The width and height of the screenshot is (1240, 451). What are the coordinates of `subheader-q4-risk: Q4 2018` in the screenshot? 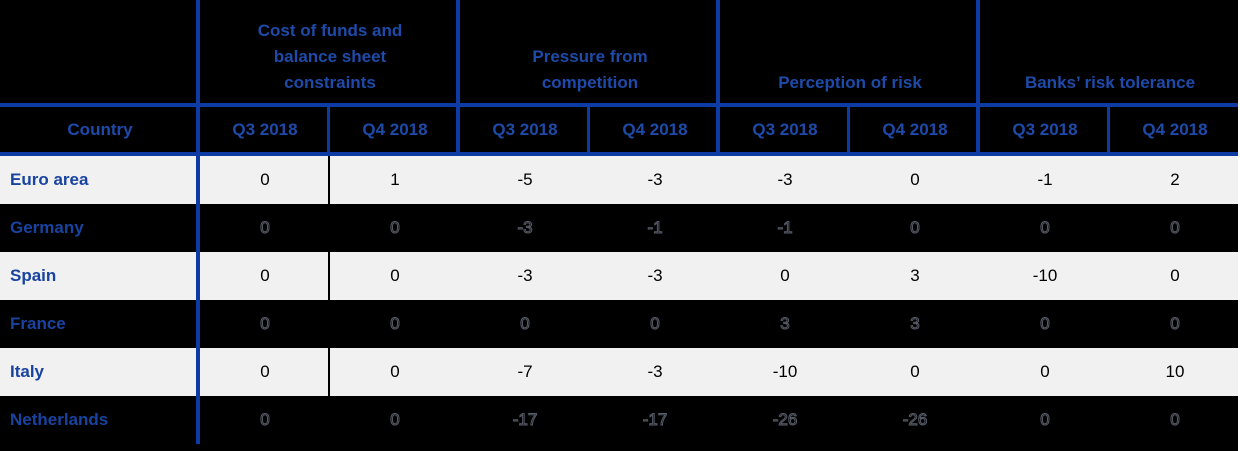 It's located at (915, 129).